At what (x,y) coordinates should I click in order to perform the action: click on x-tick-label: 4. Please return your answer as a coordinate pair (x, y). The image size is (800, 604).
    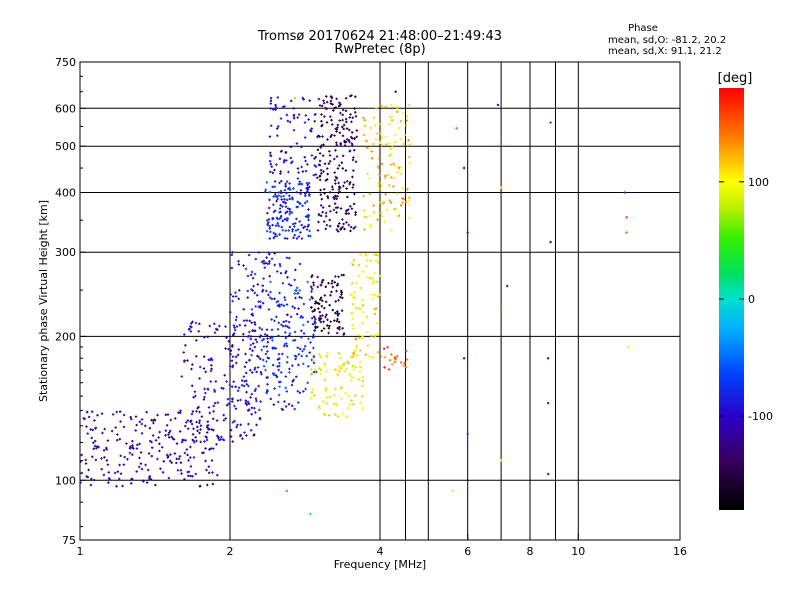
    Looking at the image, I should click on (380, 551).